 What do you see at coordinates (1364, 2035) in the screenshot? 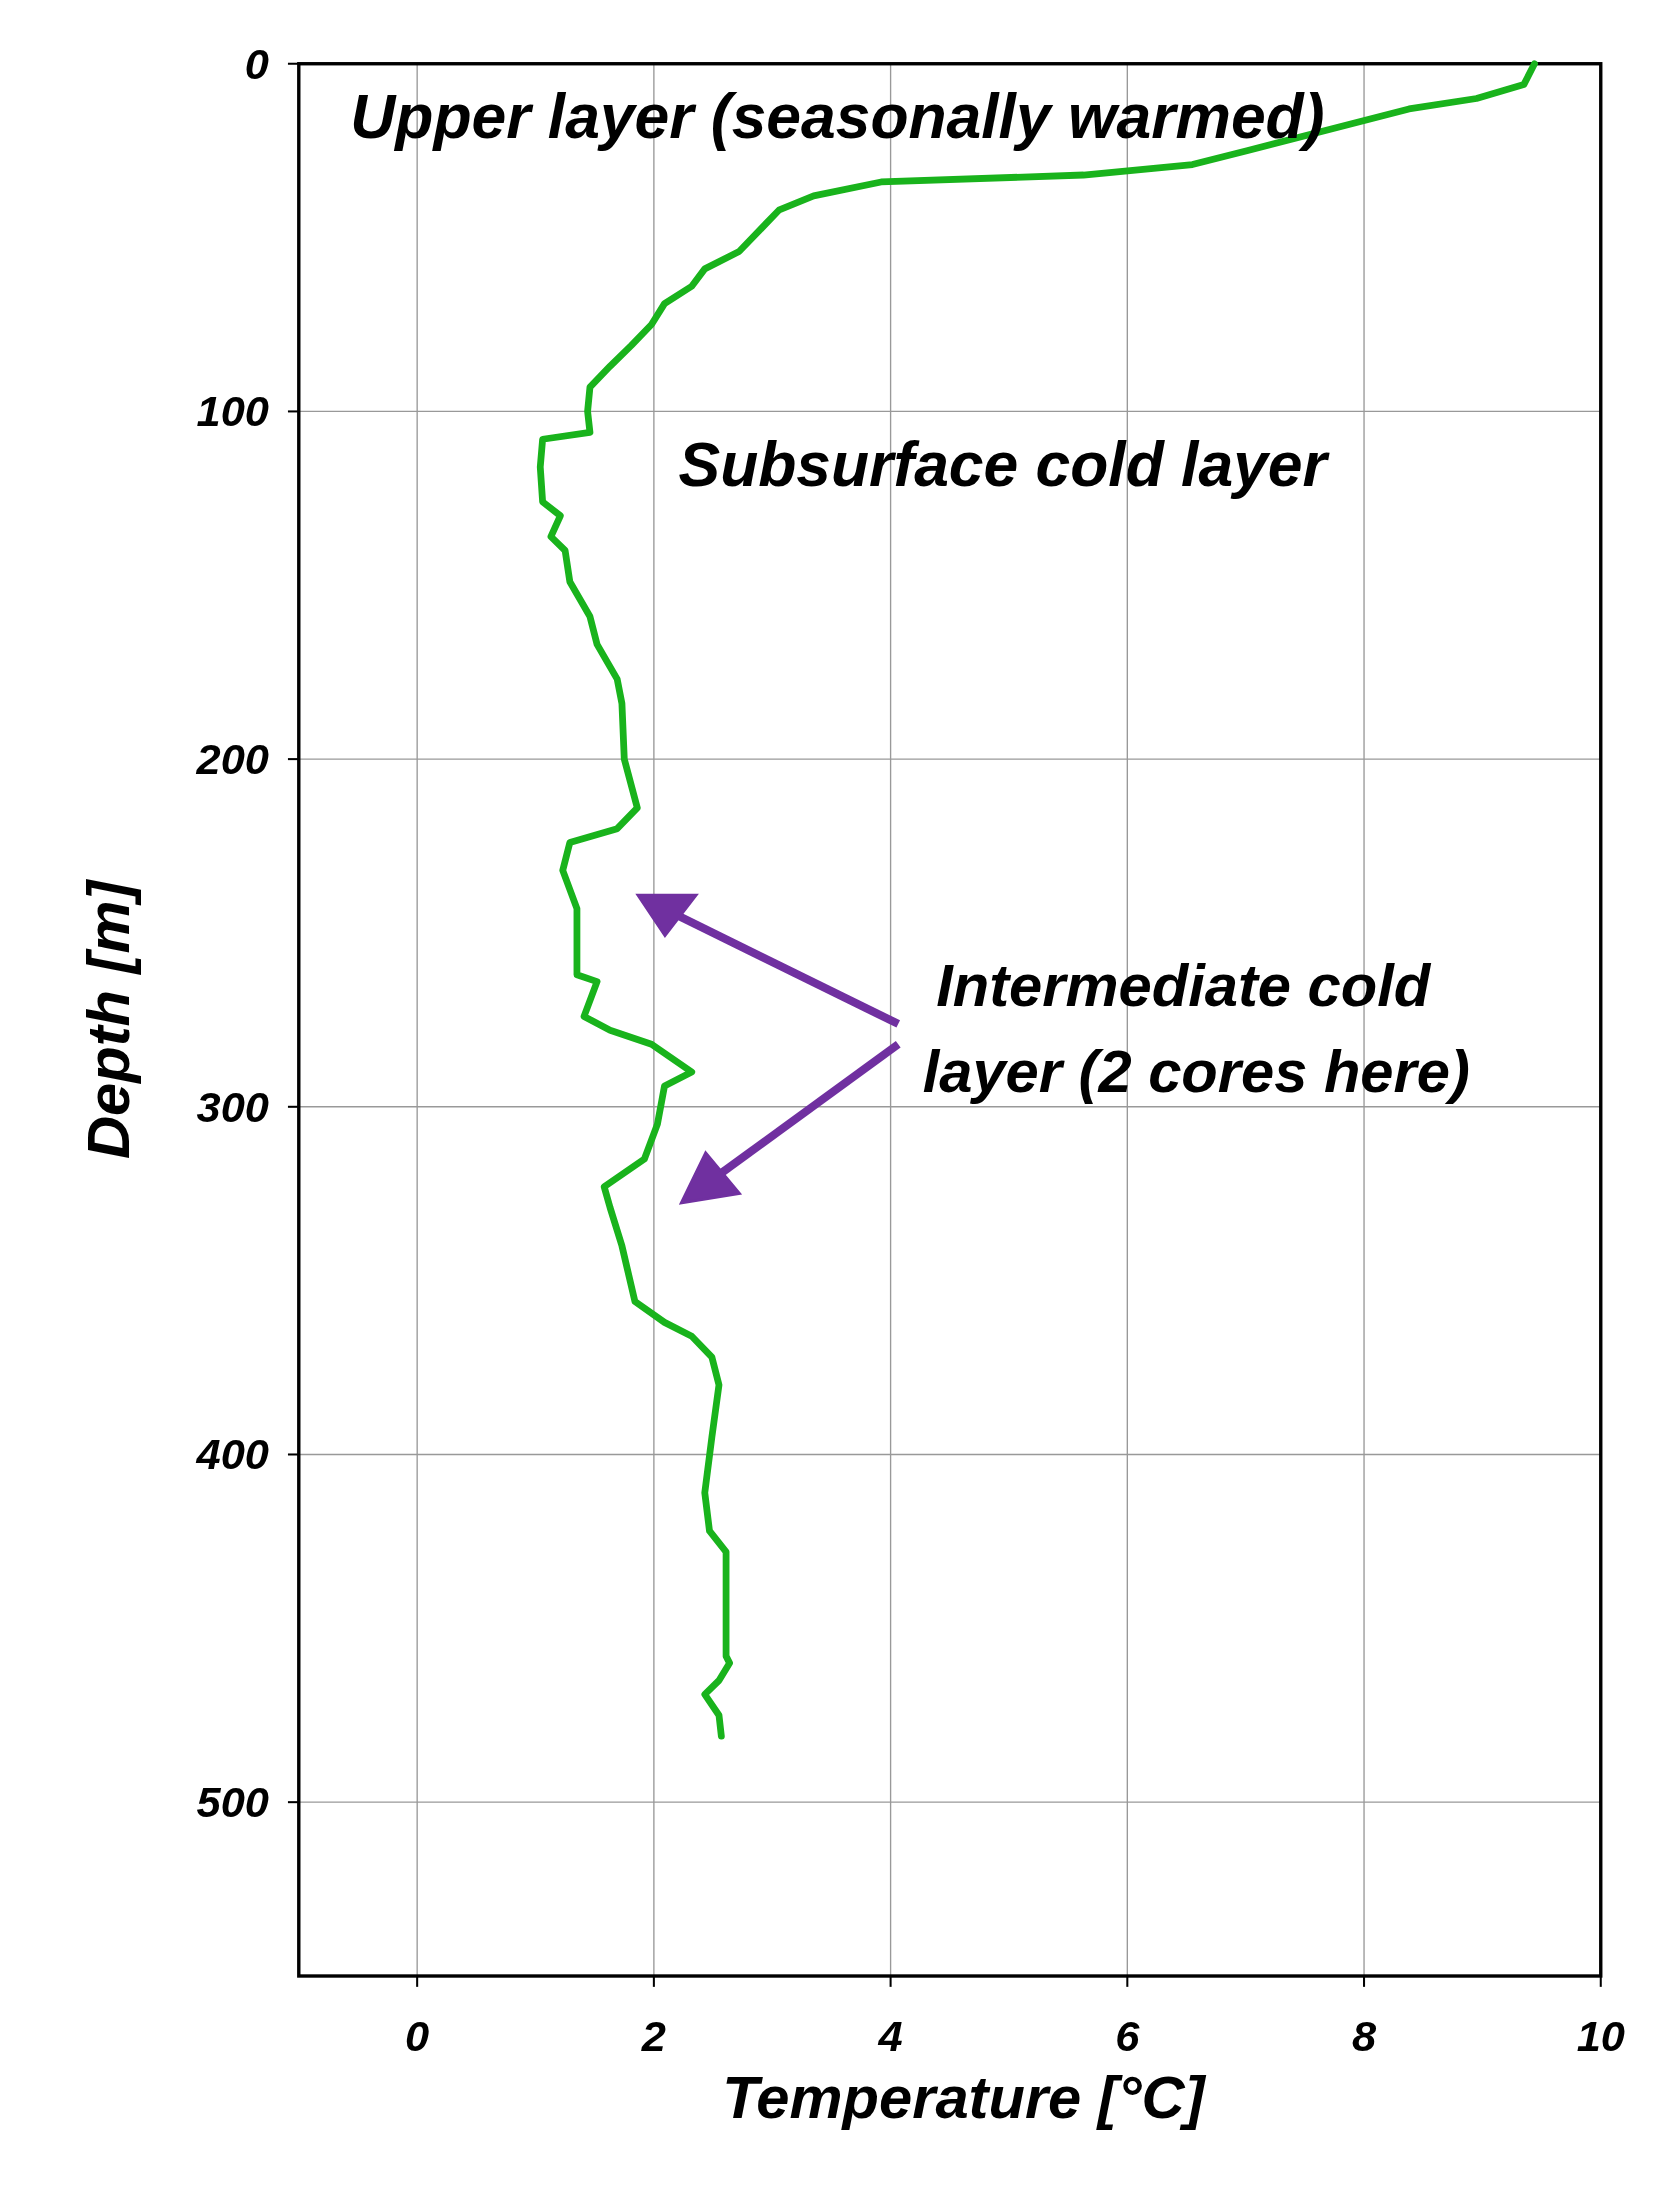
I see `x-tick-label: 8` at bounding box center [1364, 2035].